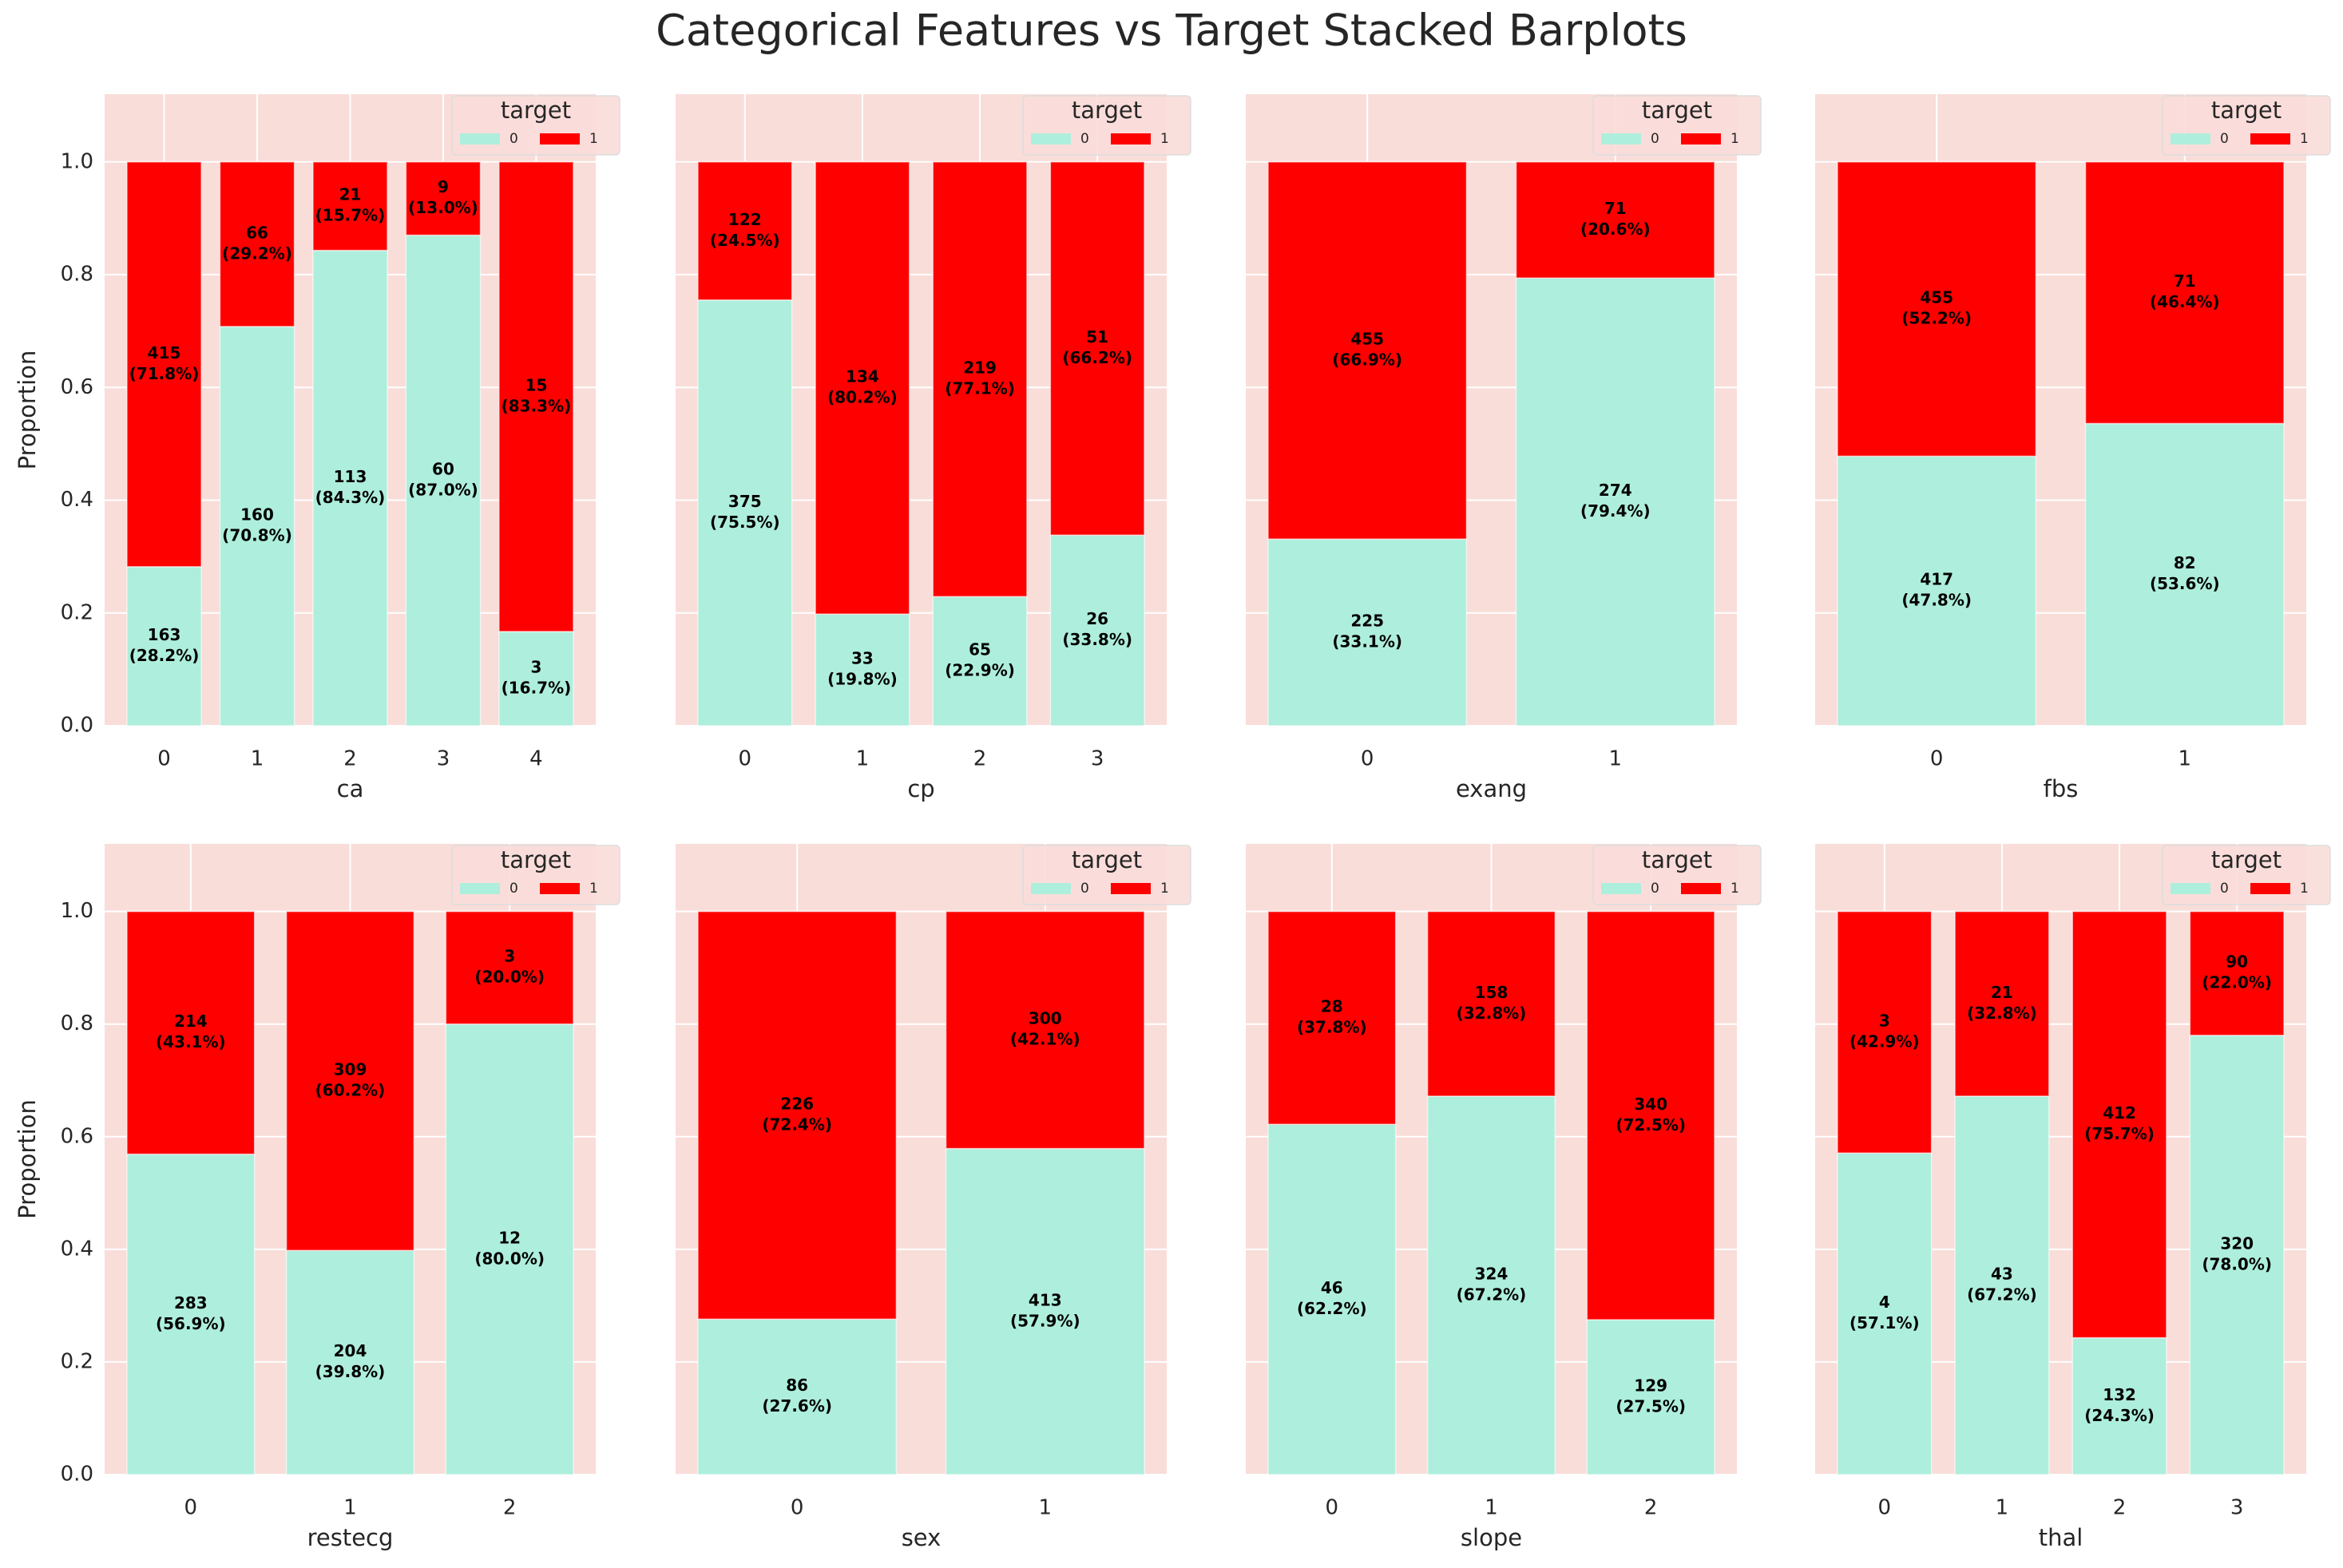  What do you see at coordinates (2119, 1134) in the screenshot?
I see `bar-percent-label: (75.7%)` at bounding box center [2119, 1134].